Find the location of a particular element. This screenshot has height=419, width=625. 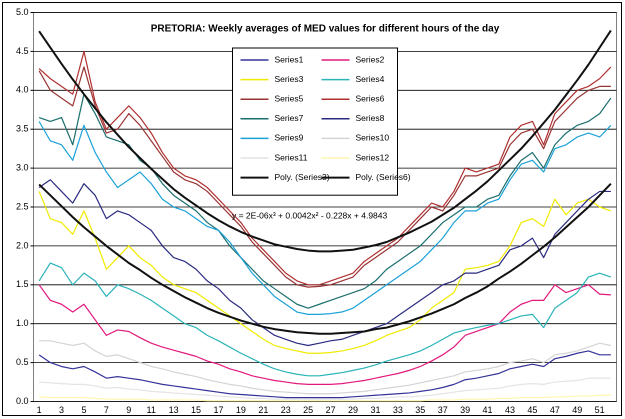

x-tick-label: 43 is located at coordinates (510, 410).